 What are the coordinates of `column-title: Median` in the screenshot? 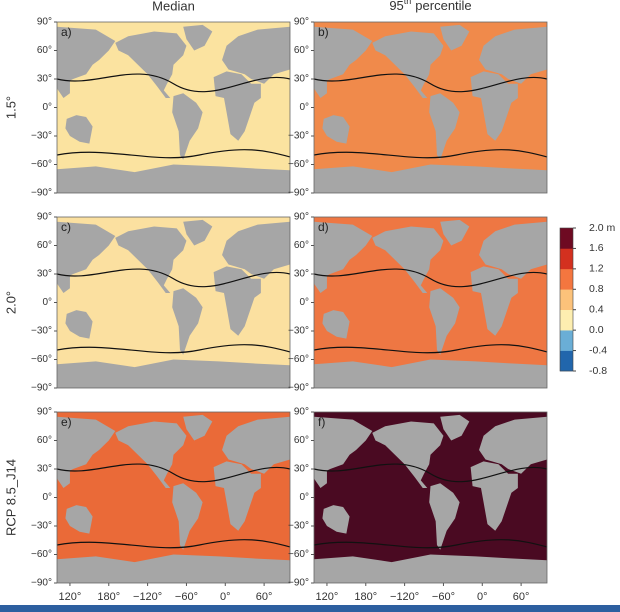 It's located at (173, 6).